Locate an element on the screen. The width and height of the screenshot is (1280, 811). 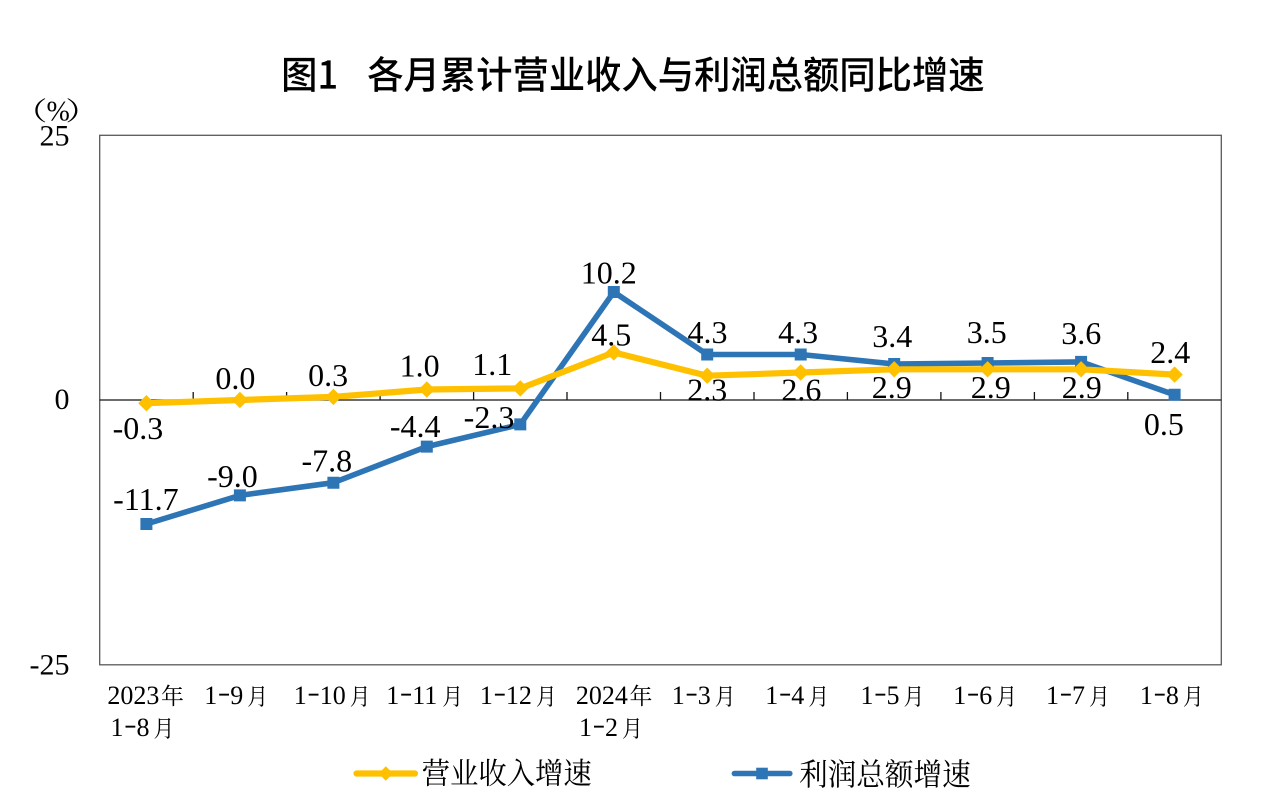
svg-text: 5 is located at coordinates (893, 695).